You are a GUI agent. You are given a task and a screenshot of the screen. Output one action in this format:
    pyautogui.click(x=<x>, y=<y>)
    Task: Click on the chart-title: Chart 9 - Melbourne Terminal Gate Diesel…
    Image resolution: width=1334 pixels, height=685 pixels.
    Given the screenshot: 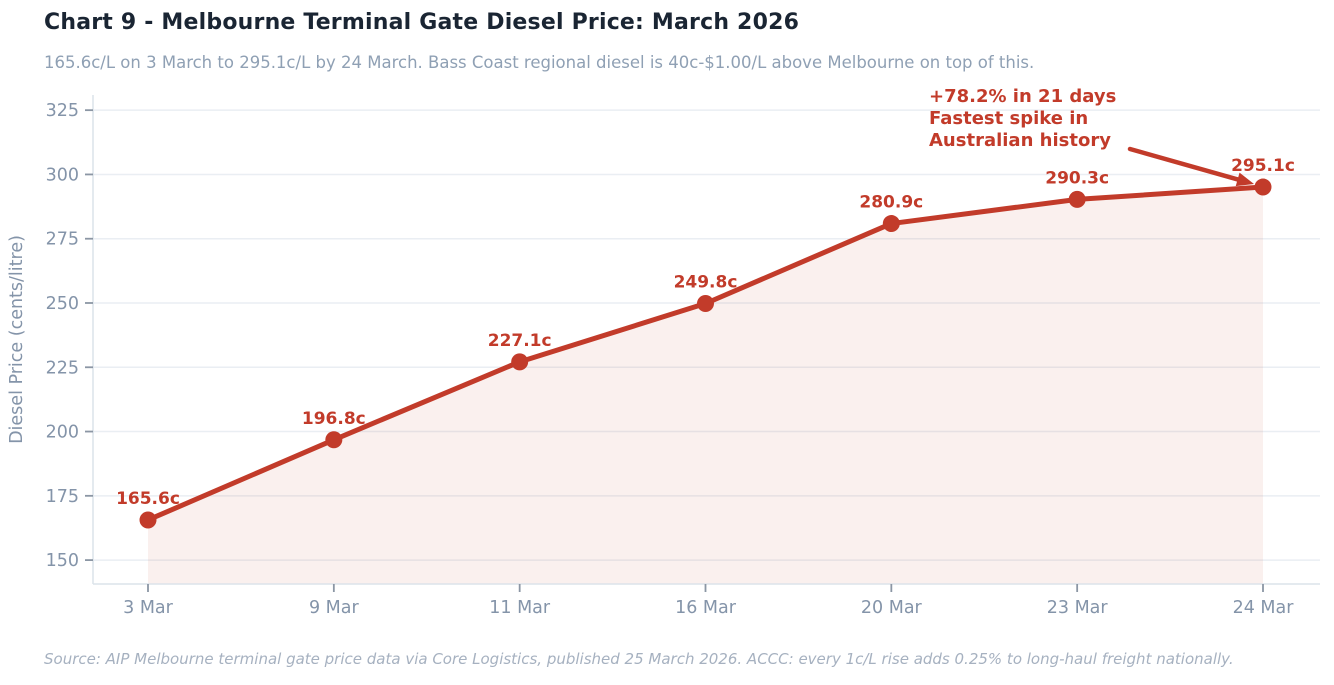 What is the action you would take?
    pyautogui.click(x=422, y=22)
    